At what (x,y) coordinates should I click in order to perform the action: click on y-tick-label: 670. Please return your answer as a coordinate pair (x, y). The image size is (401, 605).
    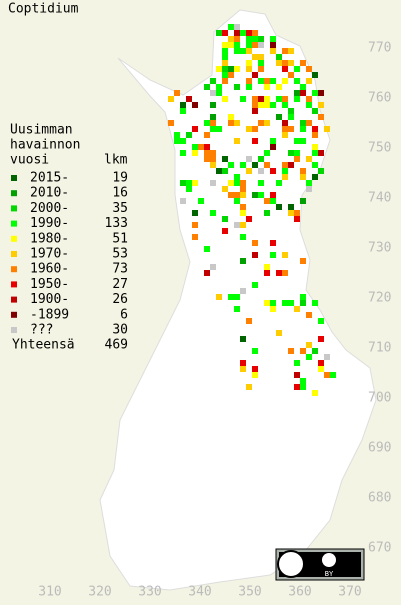
    Looking at the image, I should click on (379, 548).